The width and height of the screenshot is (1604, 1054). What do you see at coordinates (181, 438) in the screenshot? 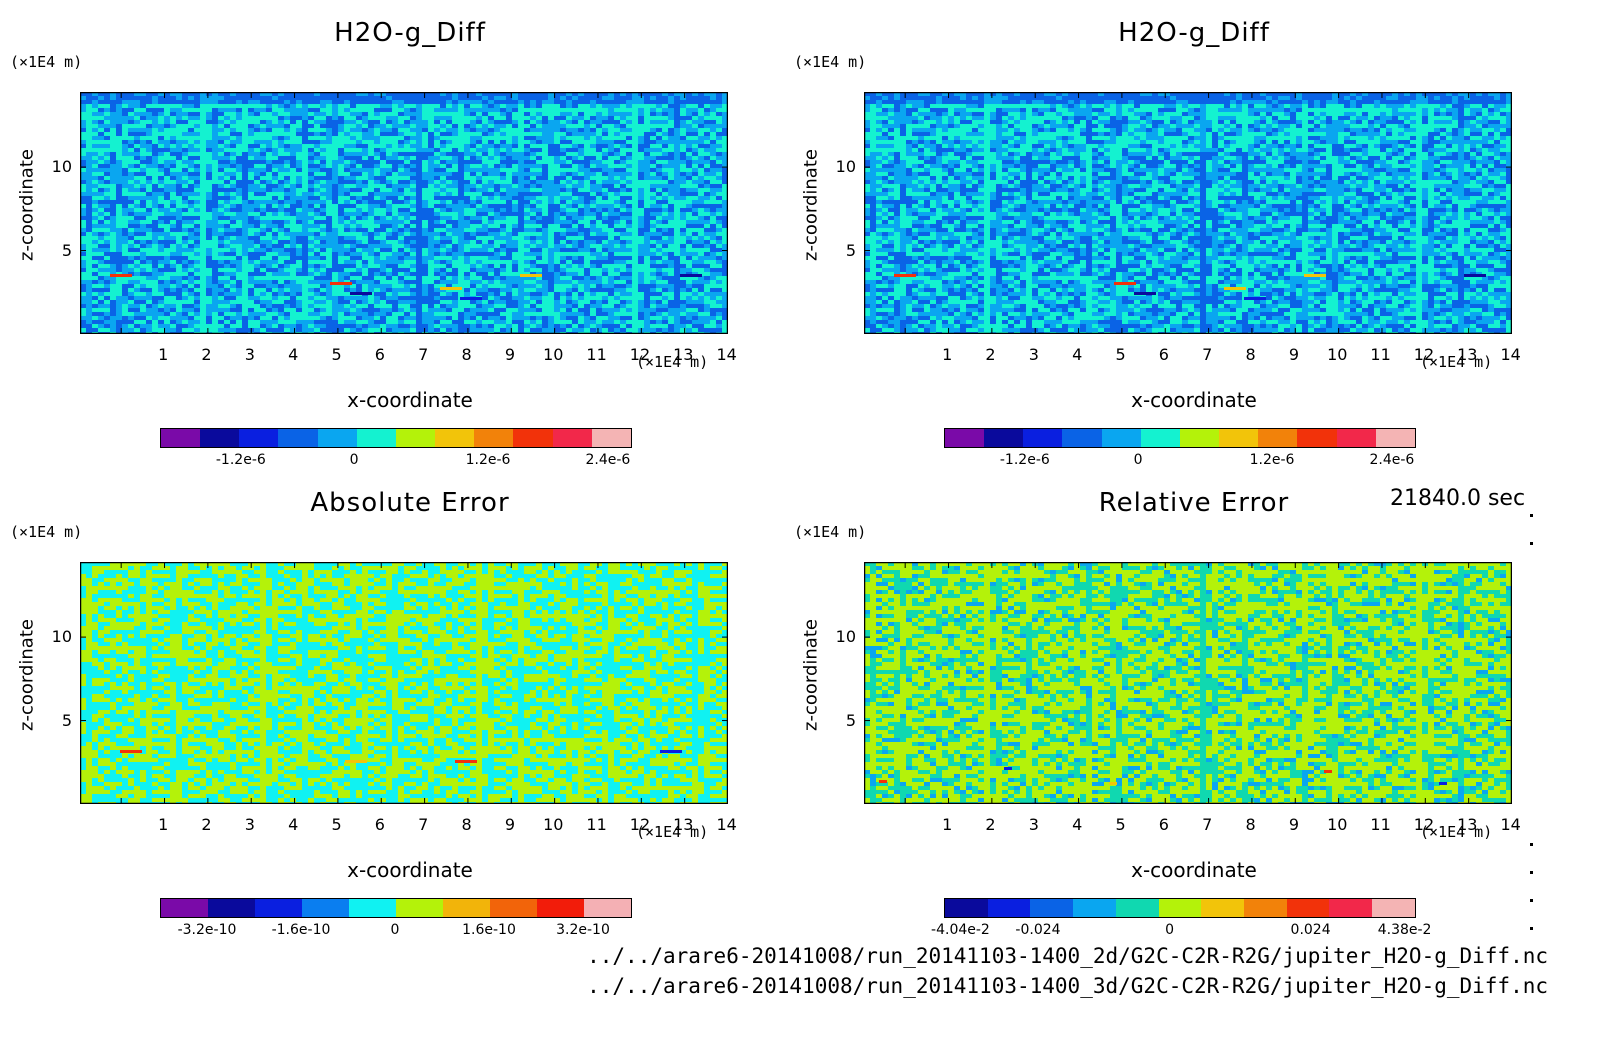
I see `colorbar-segment` at bounding box center [181, 438].